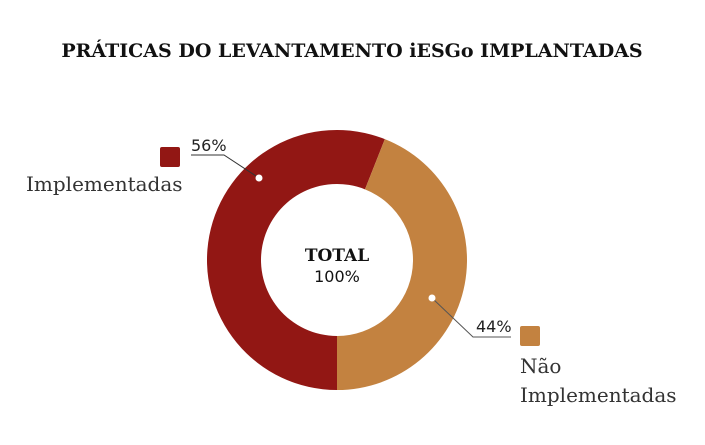  Describe the element at coordinates (337, 276) in the screenshot. I see `center-value: 100%` at that location.